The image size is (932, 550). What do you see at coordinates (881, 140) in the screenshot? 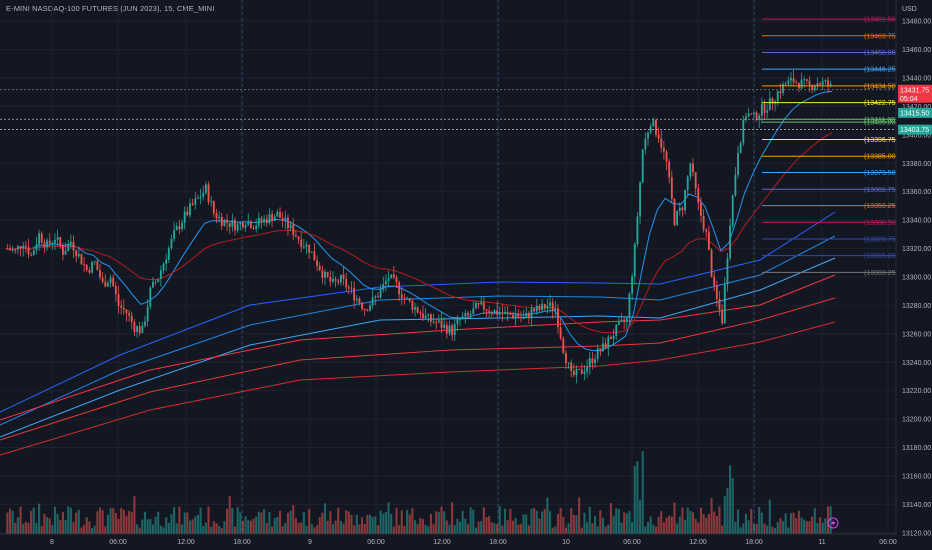
I see `level-label: (13396.75)` at bounding box center [881, 140].